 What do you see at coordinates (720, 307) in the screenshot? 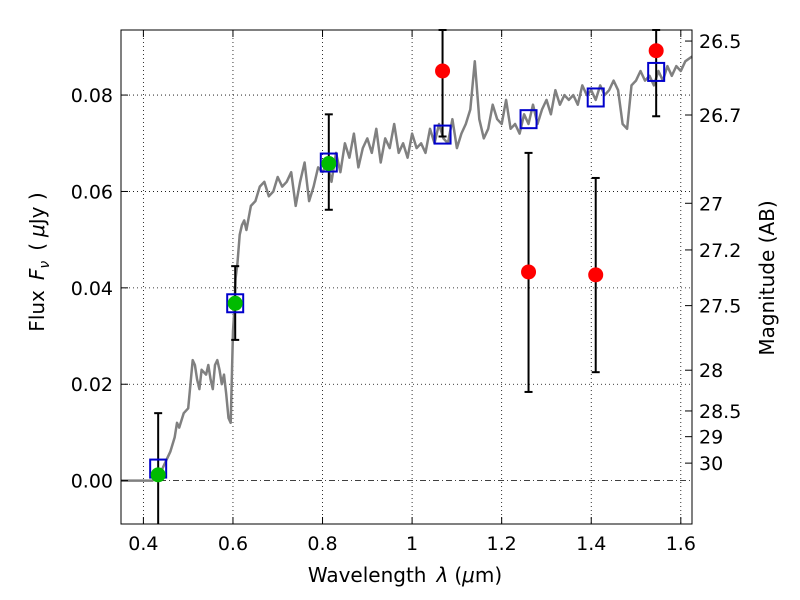
I see `magnitude-tick-label: 27.5` at bounding box center [720, 307].